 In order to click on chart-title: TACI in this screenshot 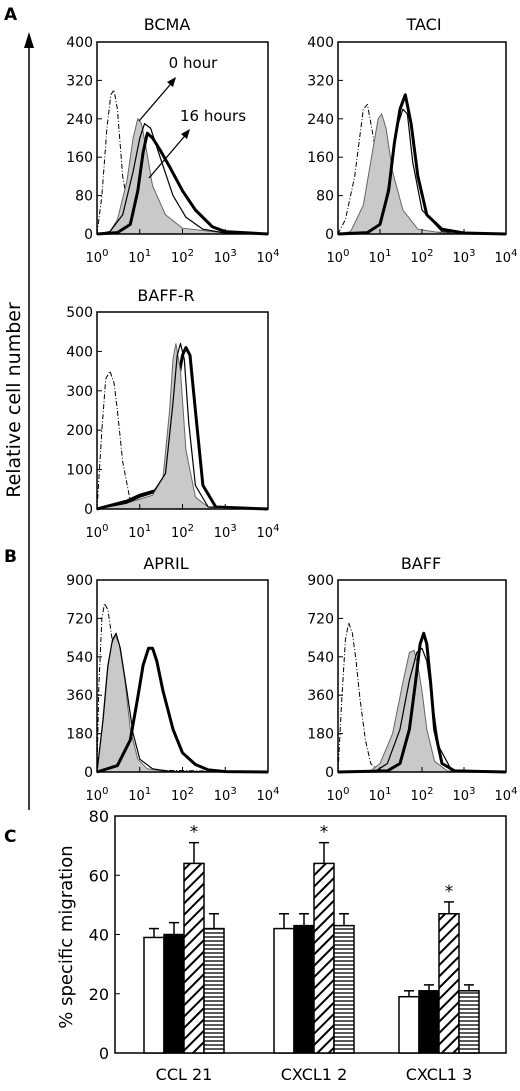, I will do `click(423, 24)`.